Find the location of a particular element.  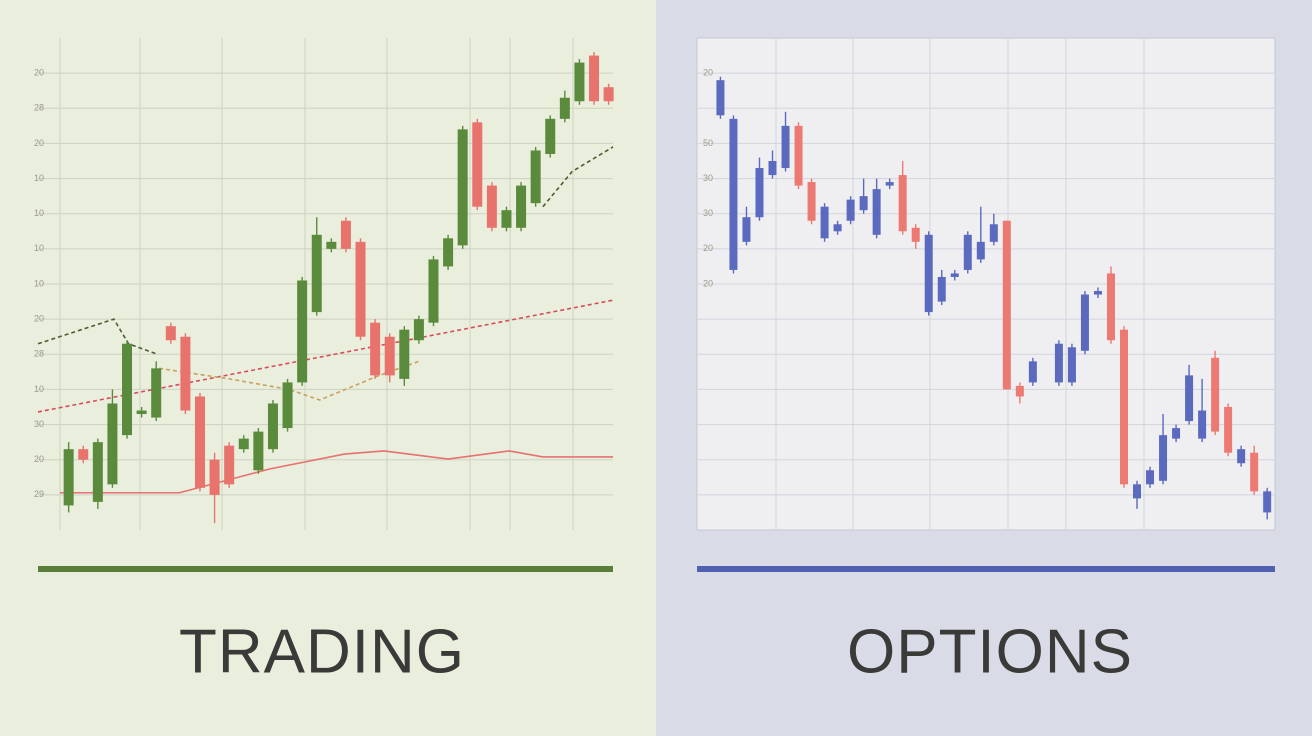

panel-label: TRADING is located at coordinates (322, 651).